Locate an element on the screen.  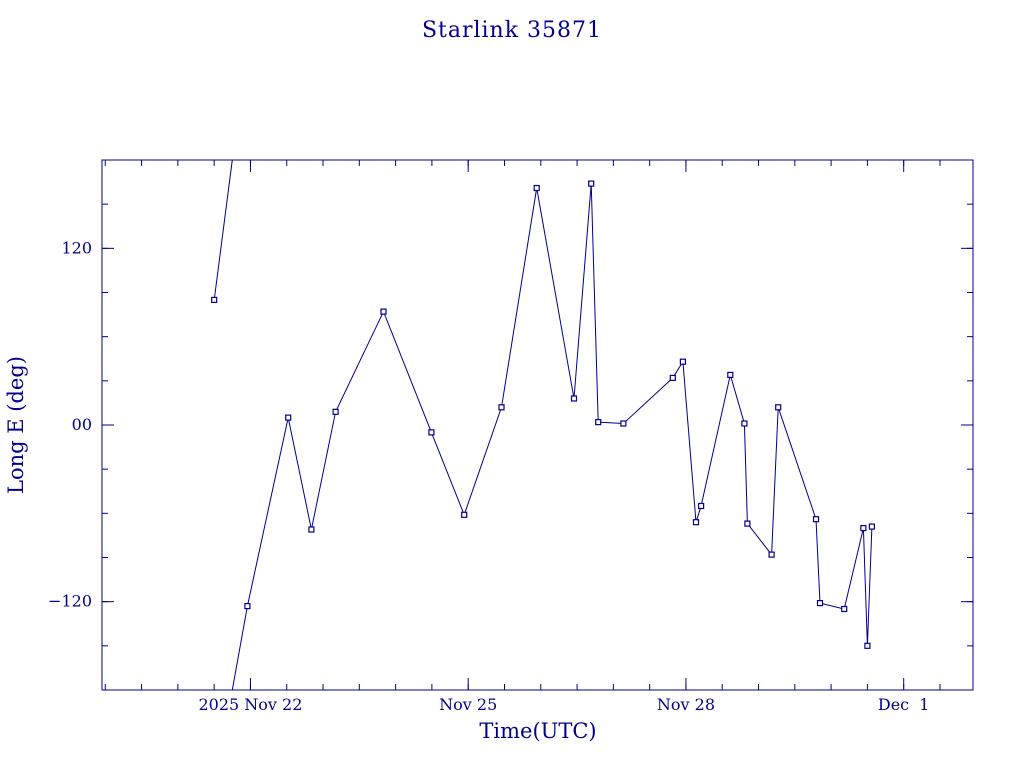
y-tick-label: −120 is located at coordinates (70, 601).